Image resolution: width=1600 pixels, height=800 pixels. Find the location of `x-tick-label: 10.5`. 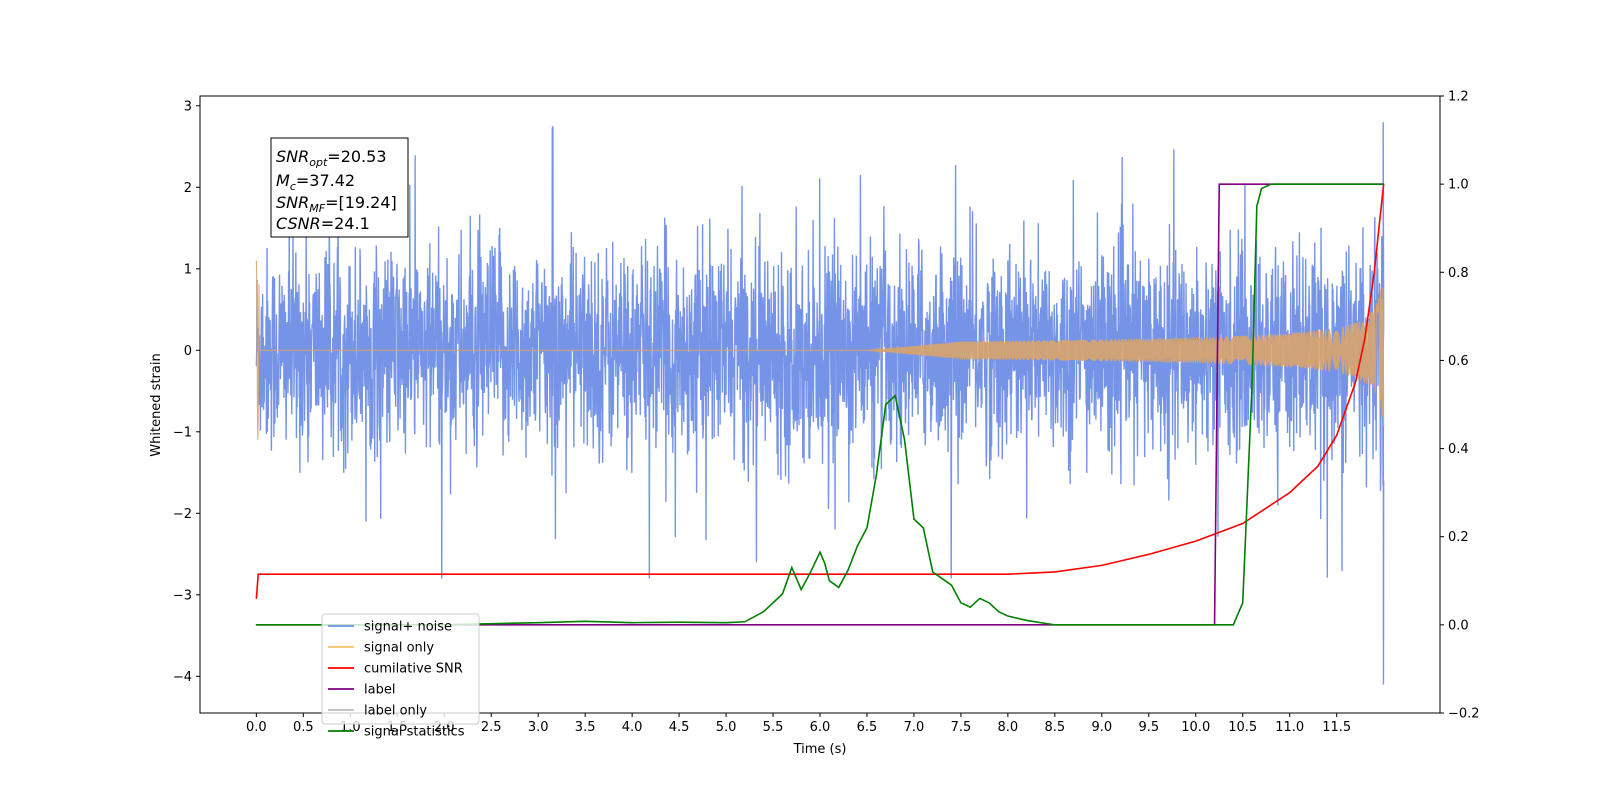

x-tick-label: 10.5 is located at coordinates (1242, 727).